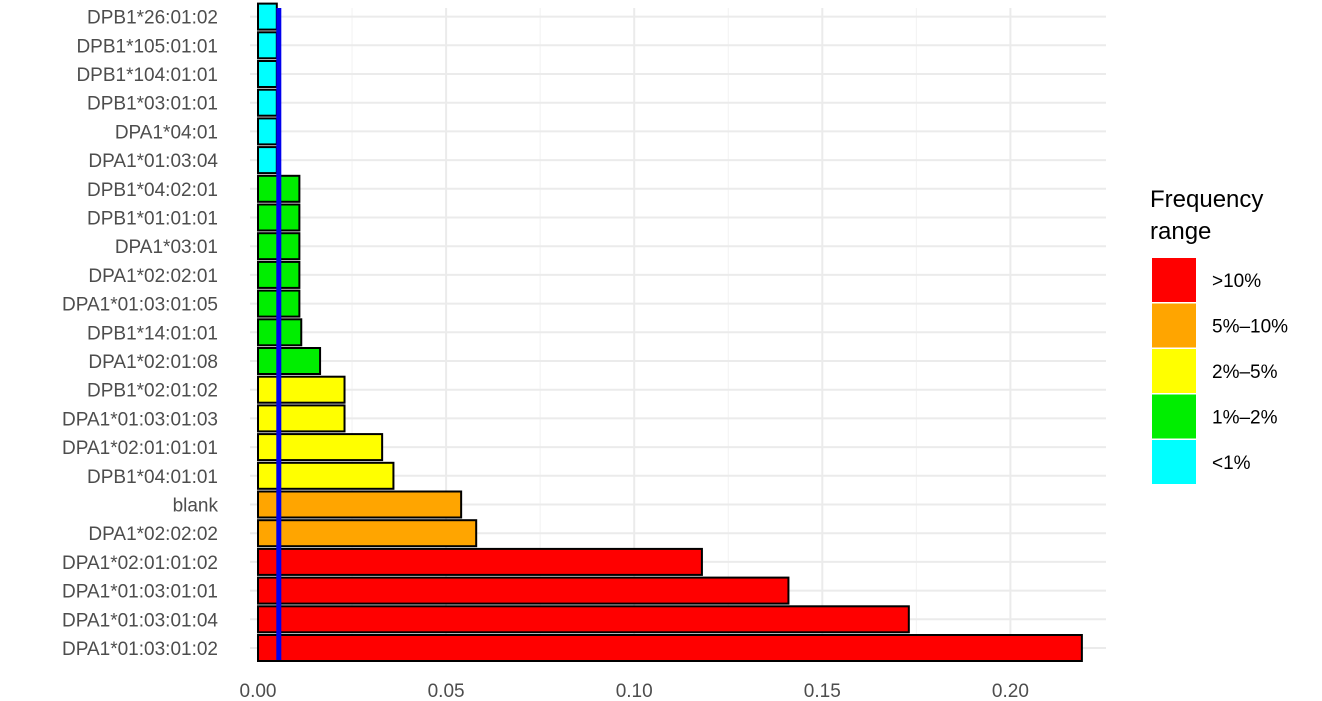 Image resolution: width=1322 pixels, height=701 pixels. What do you see at coordinates (1250, 327) in the screenshot?
I see `legend-label: 5%–10%` at bounding box center [1250, 327].